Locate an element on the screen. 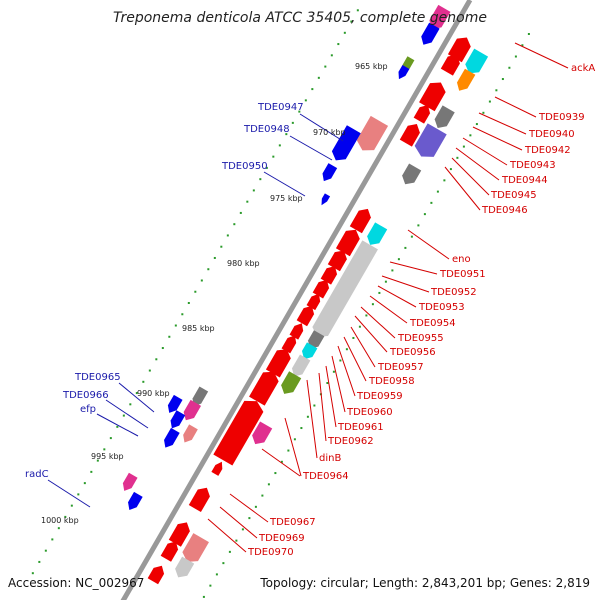 This screenshot has height=600, width=600. kbp-label-990: 990 kbp is located at coordinates (153, 393).